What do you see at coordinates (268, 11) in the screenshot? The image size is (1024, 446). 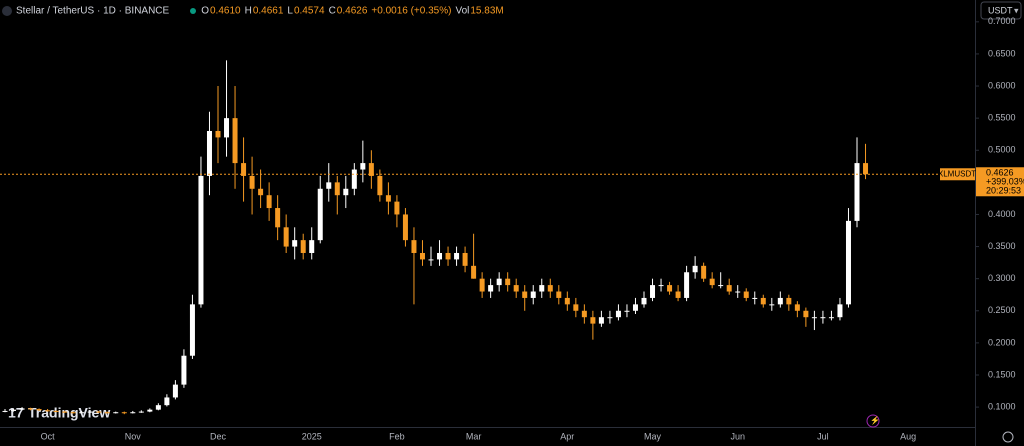 I see `ohlc-value: 0.4661` at bounding box center [268, 11].